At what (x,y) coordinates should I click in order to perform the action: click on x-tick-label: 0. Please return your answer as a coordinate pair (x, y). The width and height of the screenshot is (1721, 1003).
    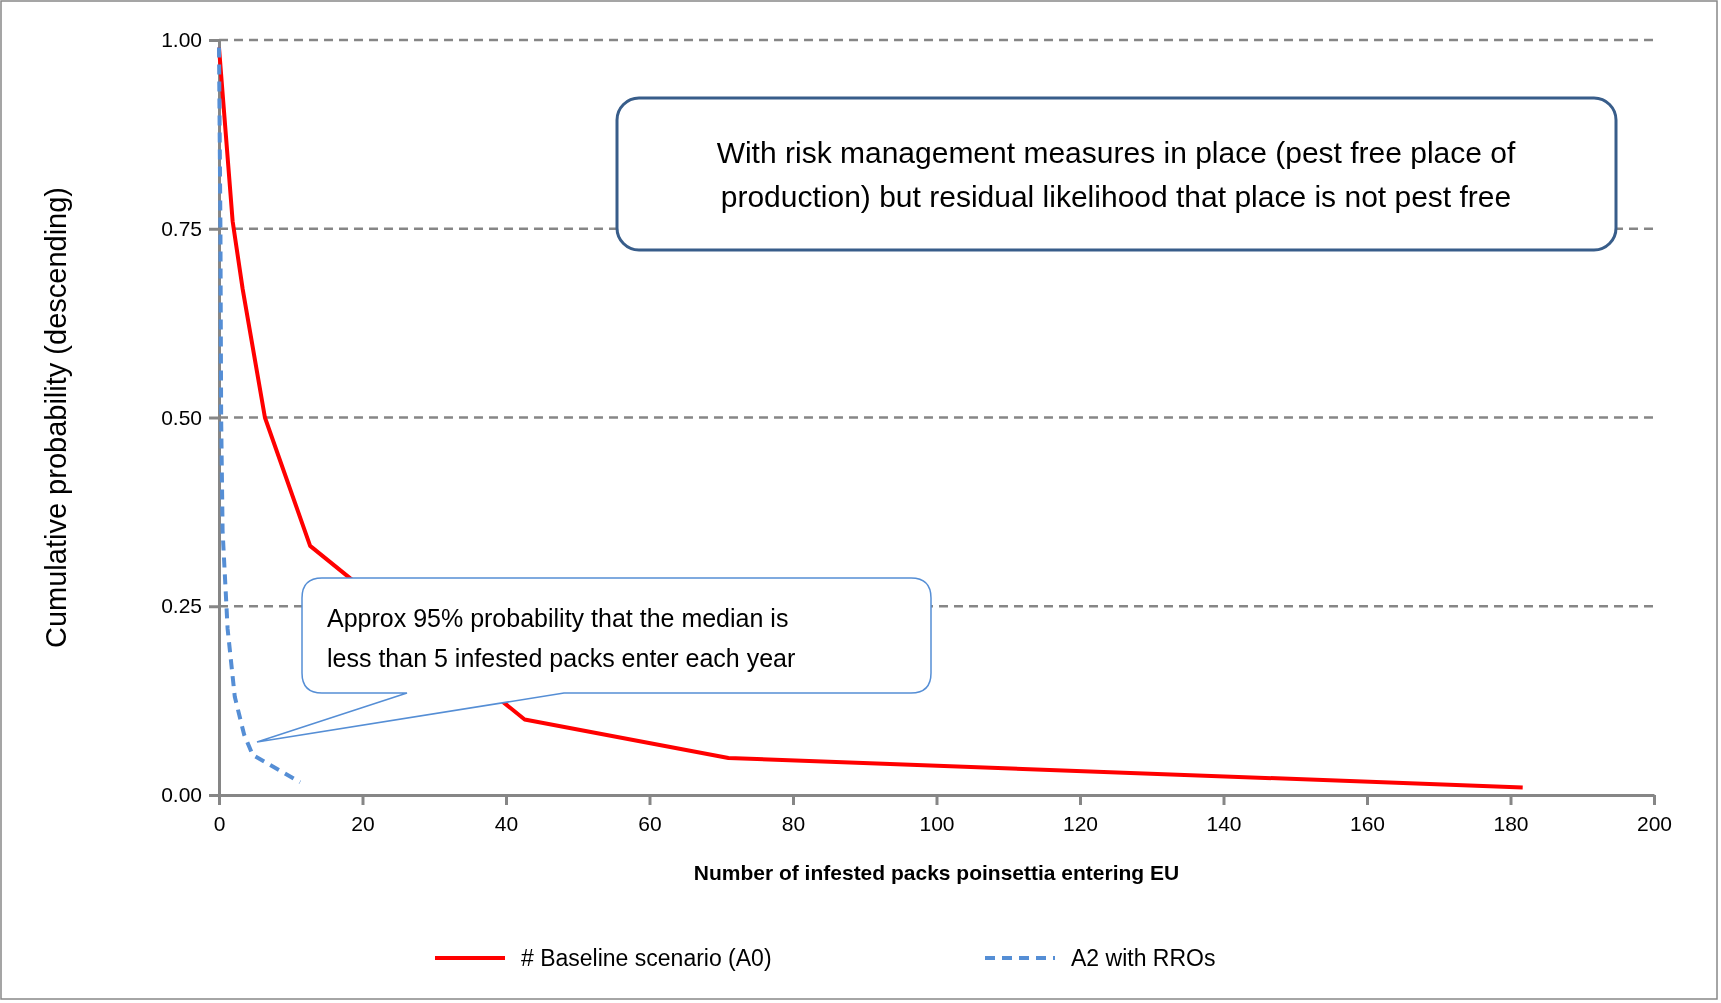
    Looking at the image, I should click on (219, 824).